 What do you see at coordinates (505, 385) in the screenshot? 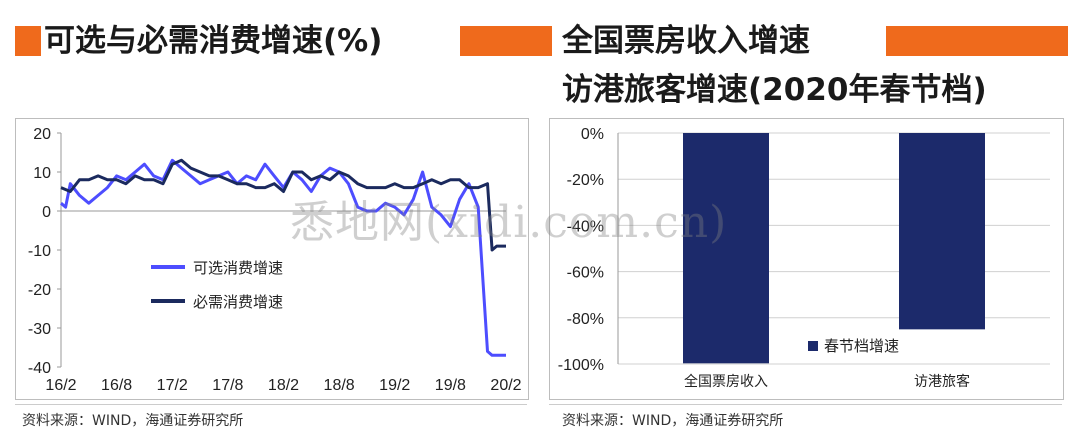
I see `x-tick-label: 20/2` at bounding box center [505, 385].